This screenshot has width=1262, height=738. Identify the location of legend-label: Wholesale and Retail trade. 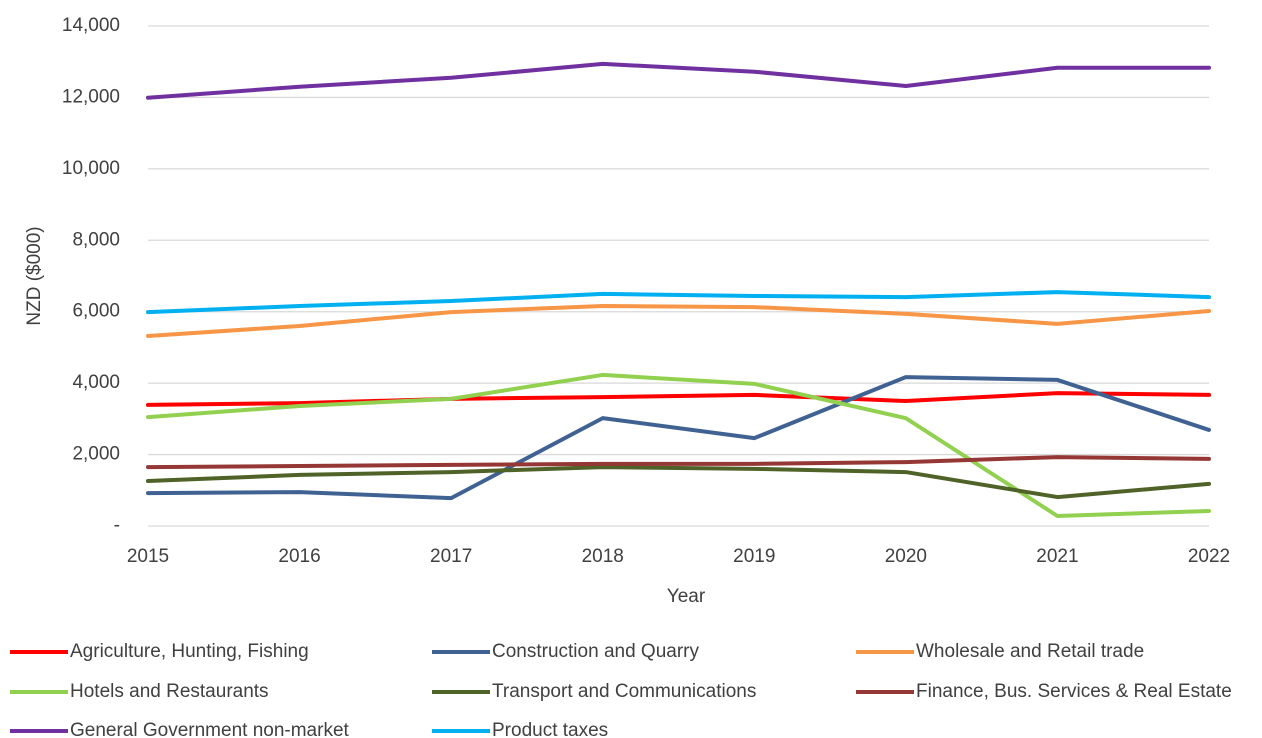
(1030, 651).